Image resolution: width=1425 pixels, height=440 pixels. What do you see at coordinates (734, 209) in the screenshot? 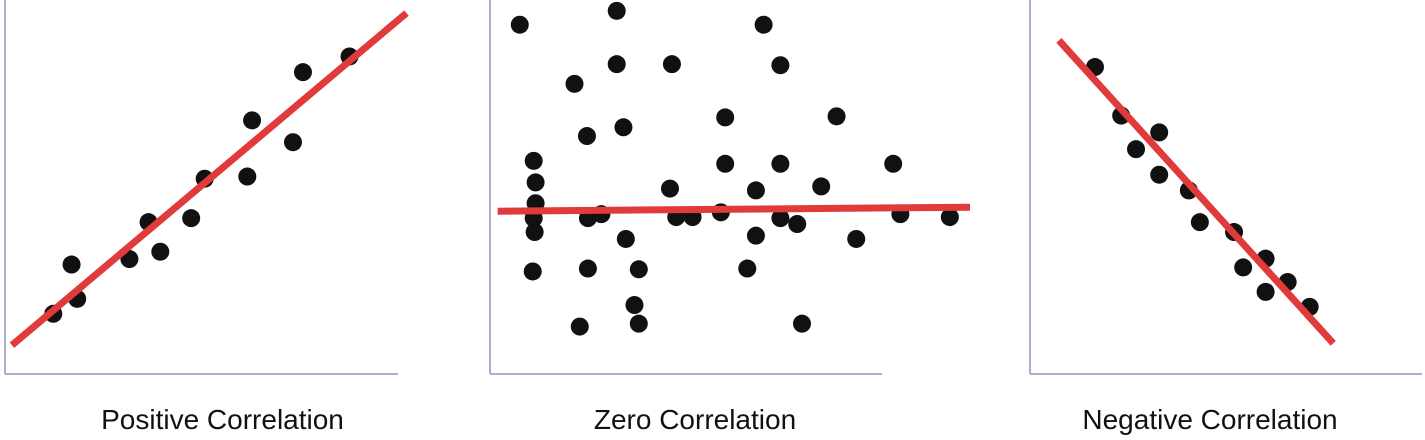
I see `zero-fit-line` at bounding box center [734, 209].